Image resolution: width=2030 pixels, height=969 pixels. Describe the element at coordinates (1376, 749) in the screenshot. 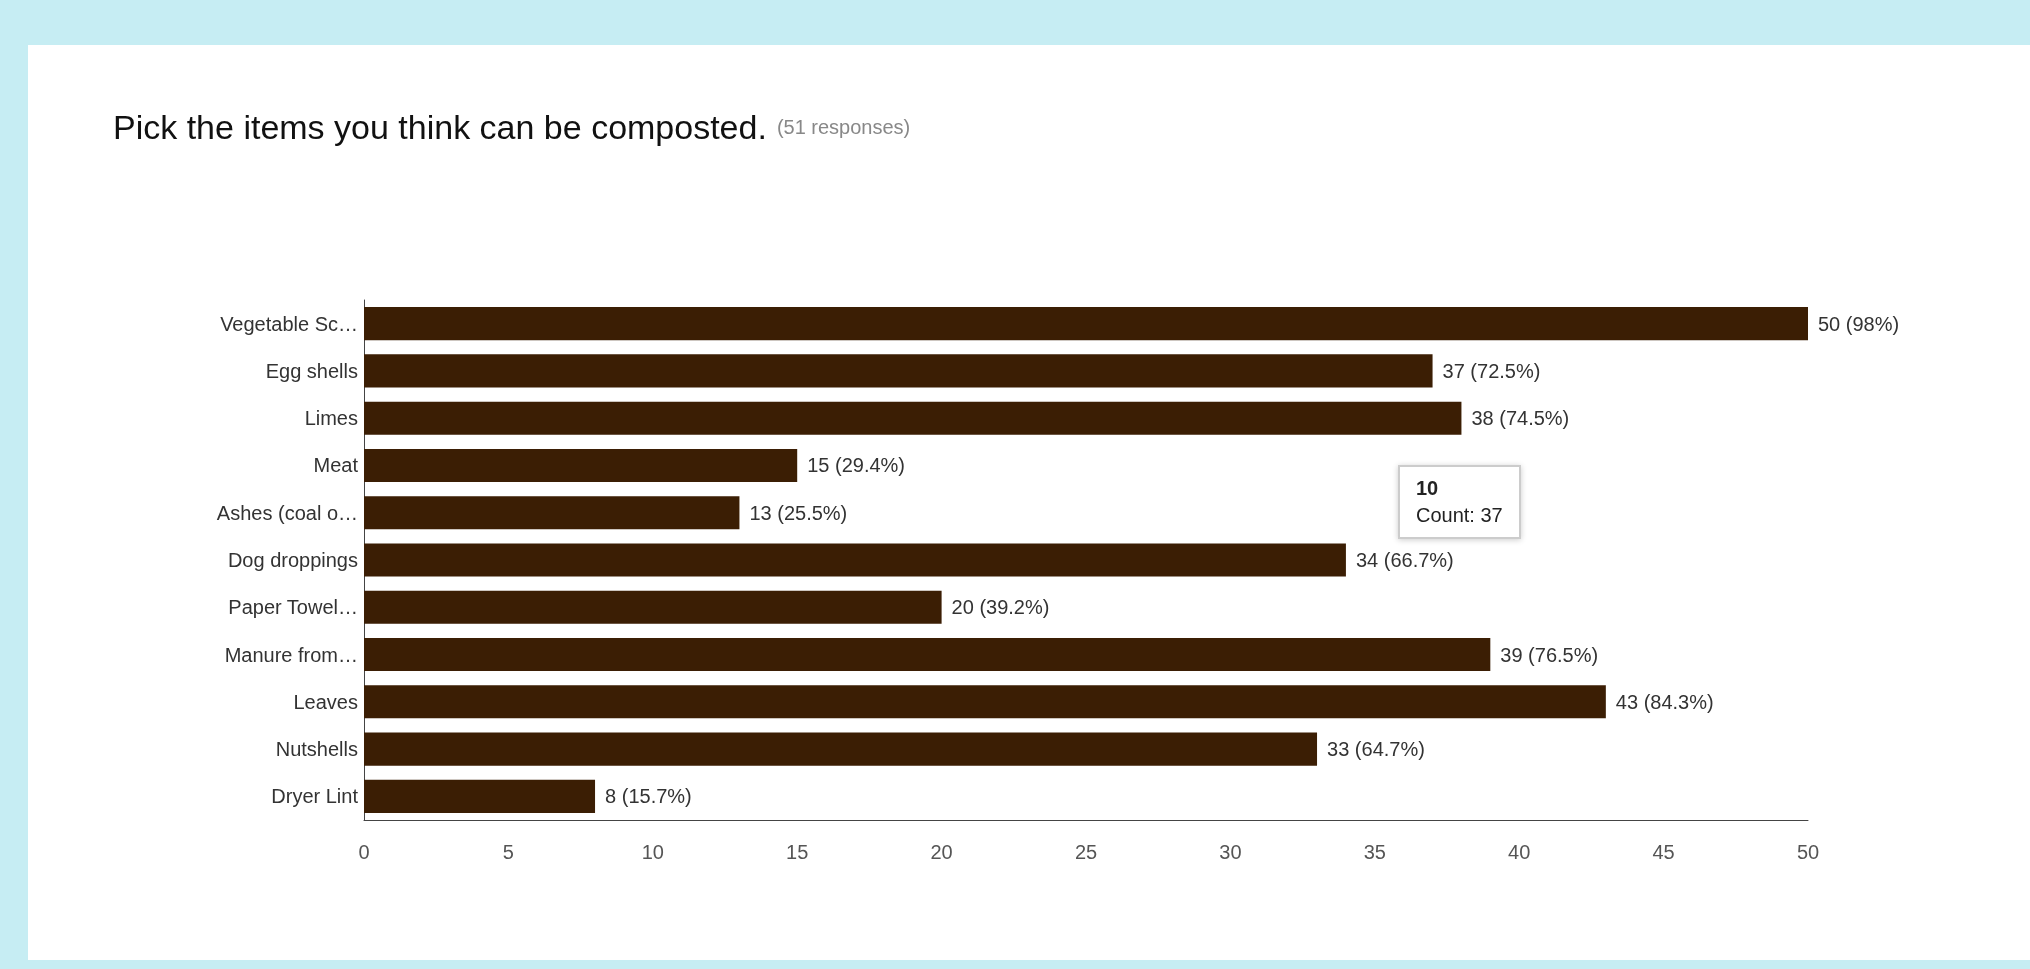

I see `data-label: 33 (64.7%)` at that location.